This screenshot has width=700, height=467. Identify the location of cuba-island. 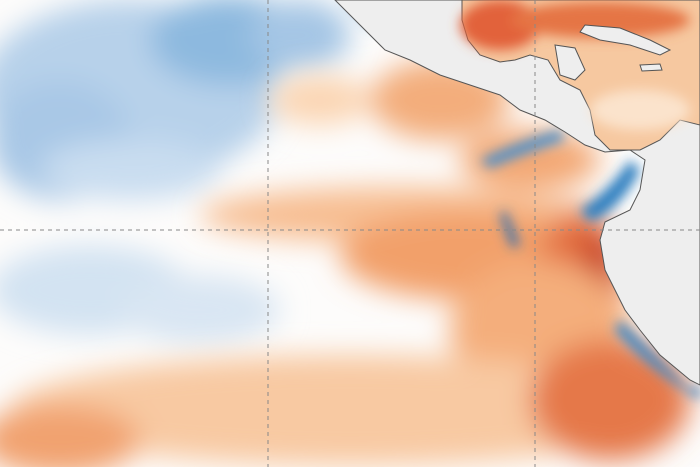
(625, 40).